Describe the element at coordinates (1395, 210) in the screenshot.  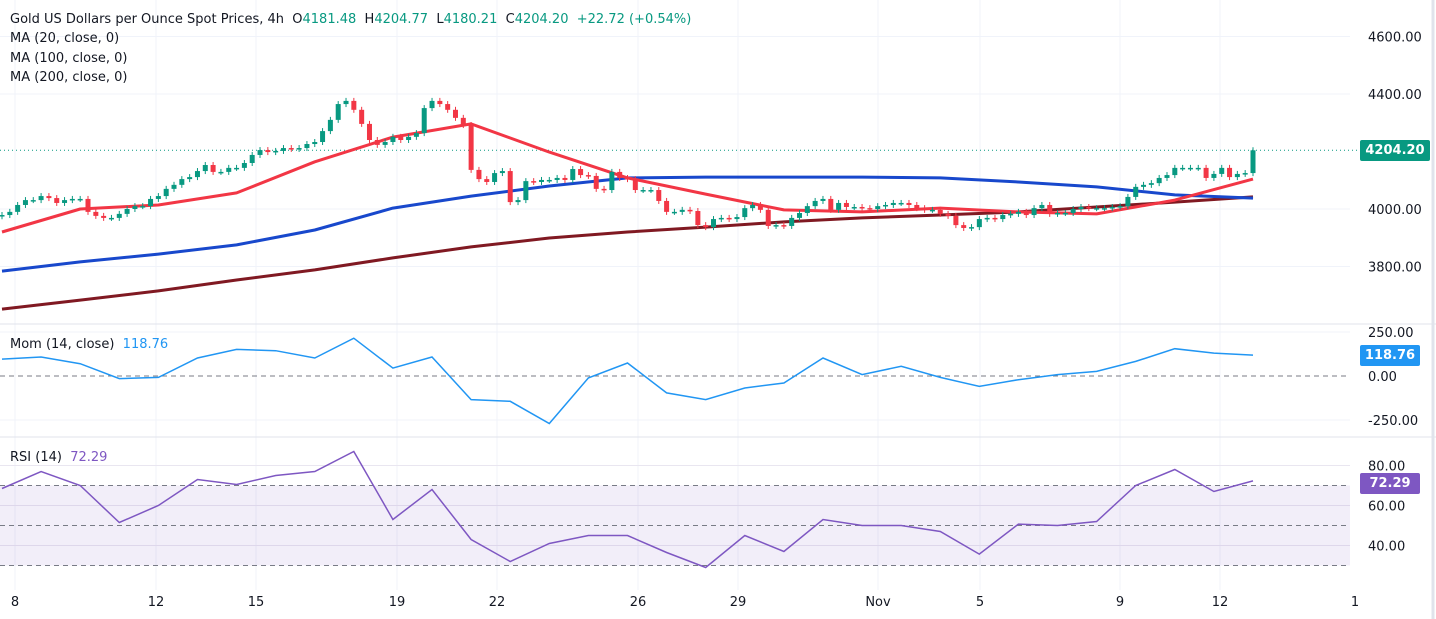
I see `price-tick-label: 4000.00` at that location.